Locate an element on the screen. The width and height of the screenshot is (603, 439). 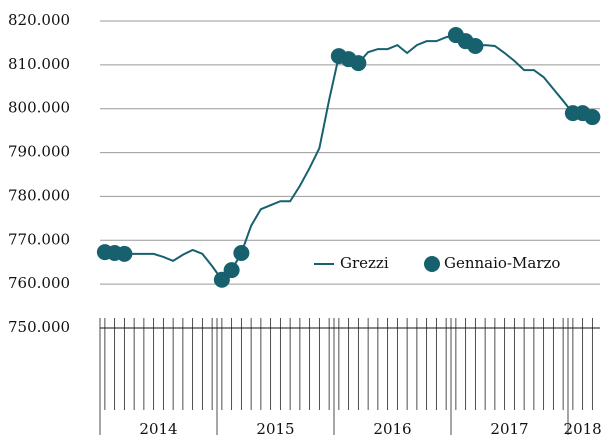
x-group-label: 2014 is located at coordinates (158, 429).